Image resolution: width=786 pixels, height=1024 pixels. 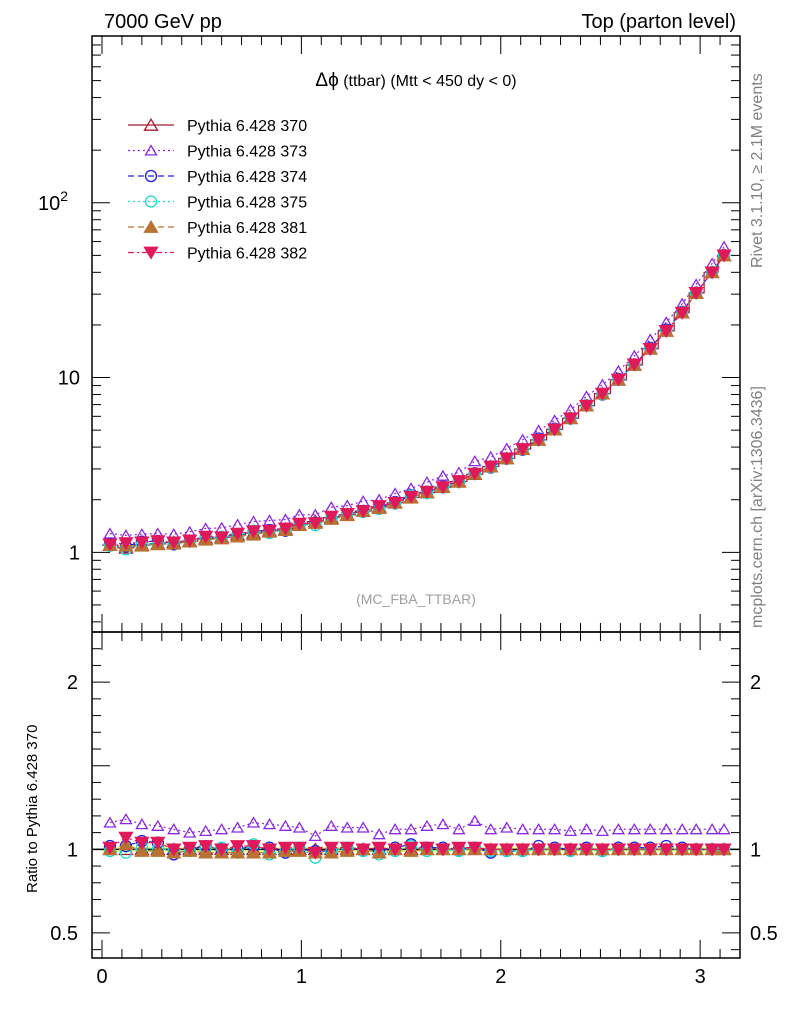 What do you see at coordinates (72, 683) in the screenshot?
I see `ratio-ytick-label: 2` at bounding box center [72, 683].